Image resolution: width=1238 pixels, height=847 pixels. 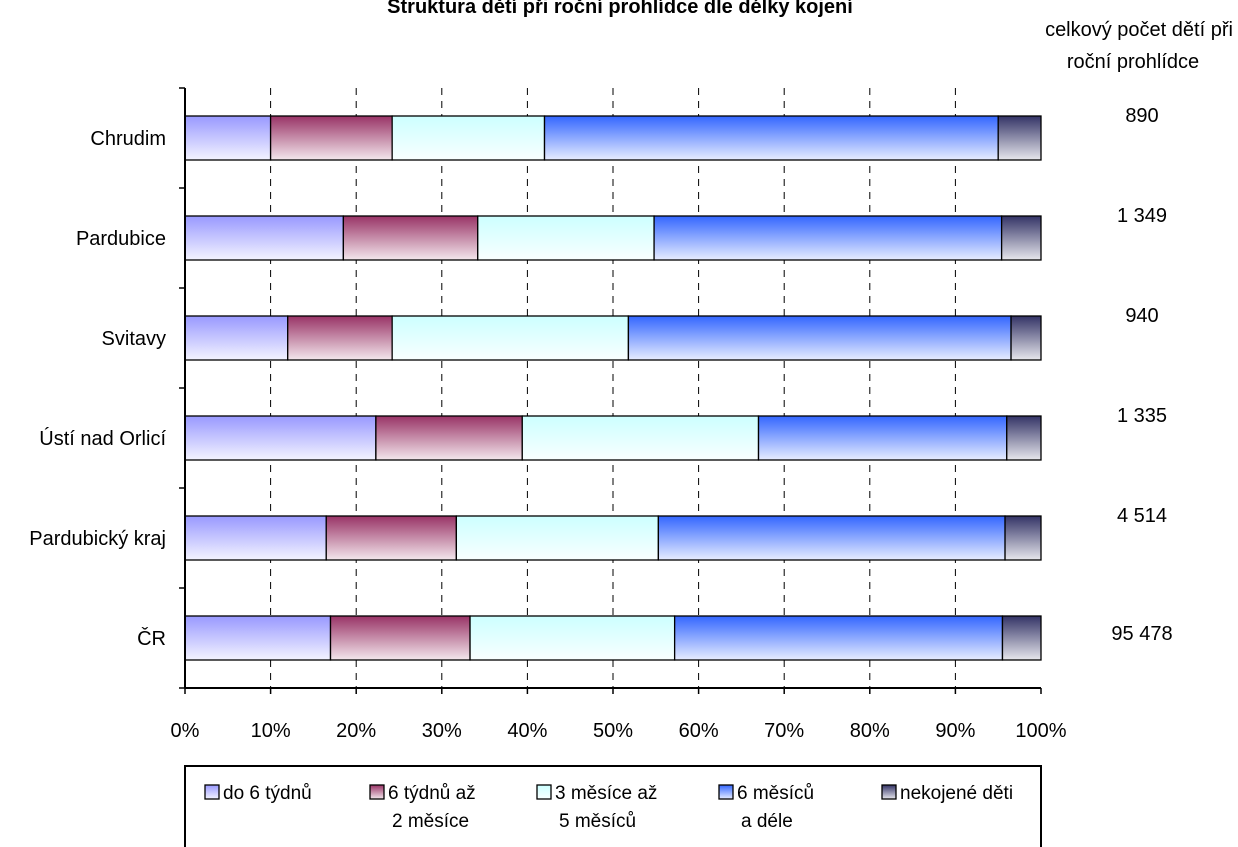 What do you see at coordinates (1133, 62) in the screenshot?
I see `totals-header-line-2: roční prohlídce` at bounding box center [1133, 62].